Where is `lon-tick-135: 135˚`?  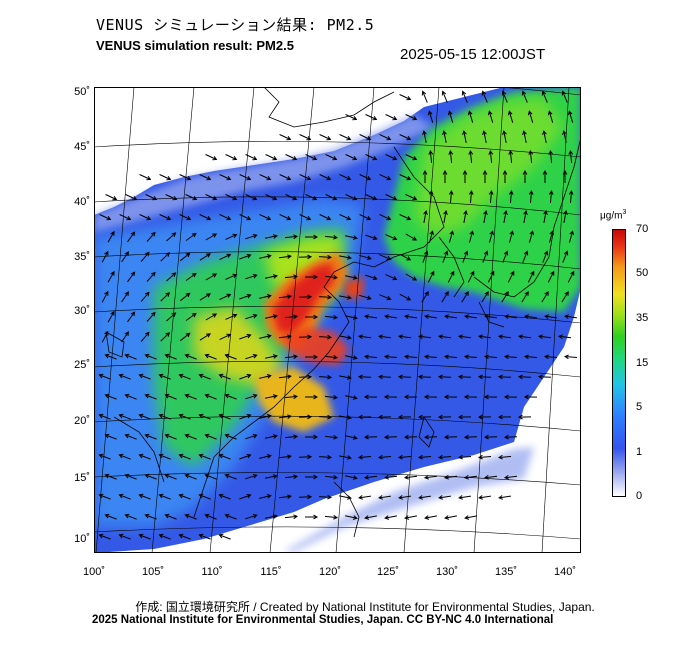
lon-tick-135: 135˚ is located at coordinates (506, 572).